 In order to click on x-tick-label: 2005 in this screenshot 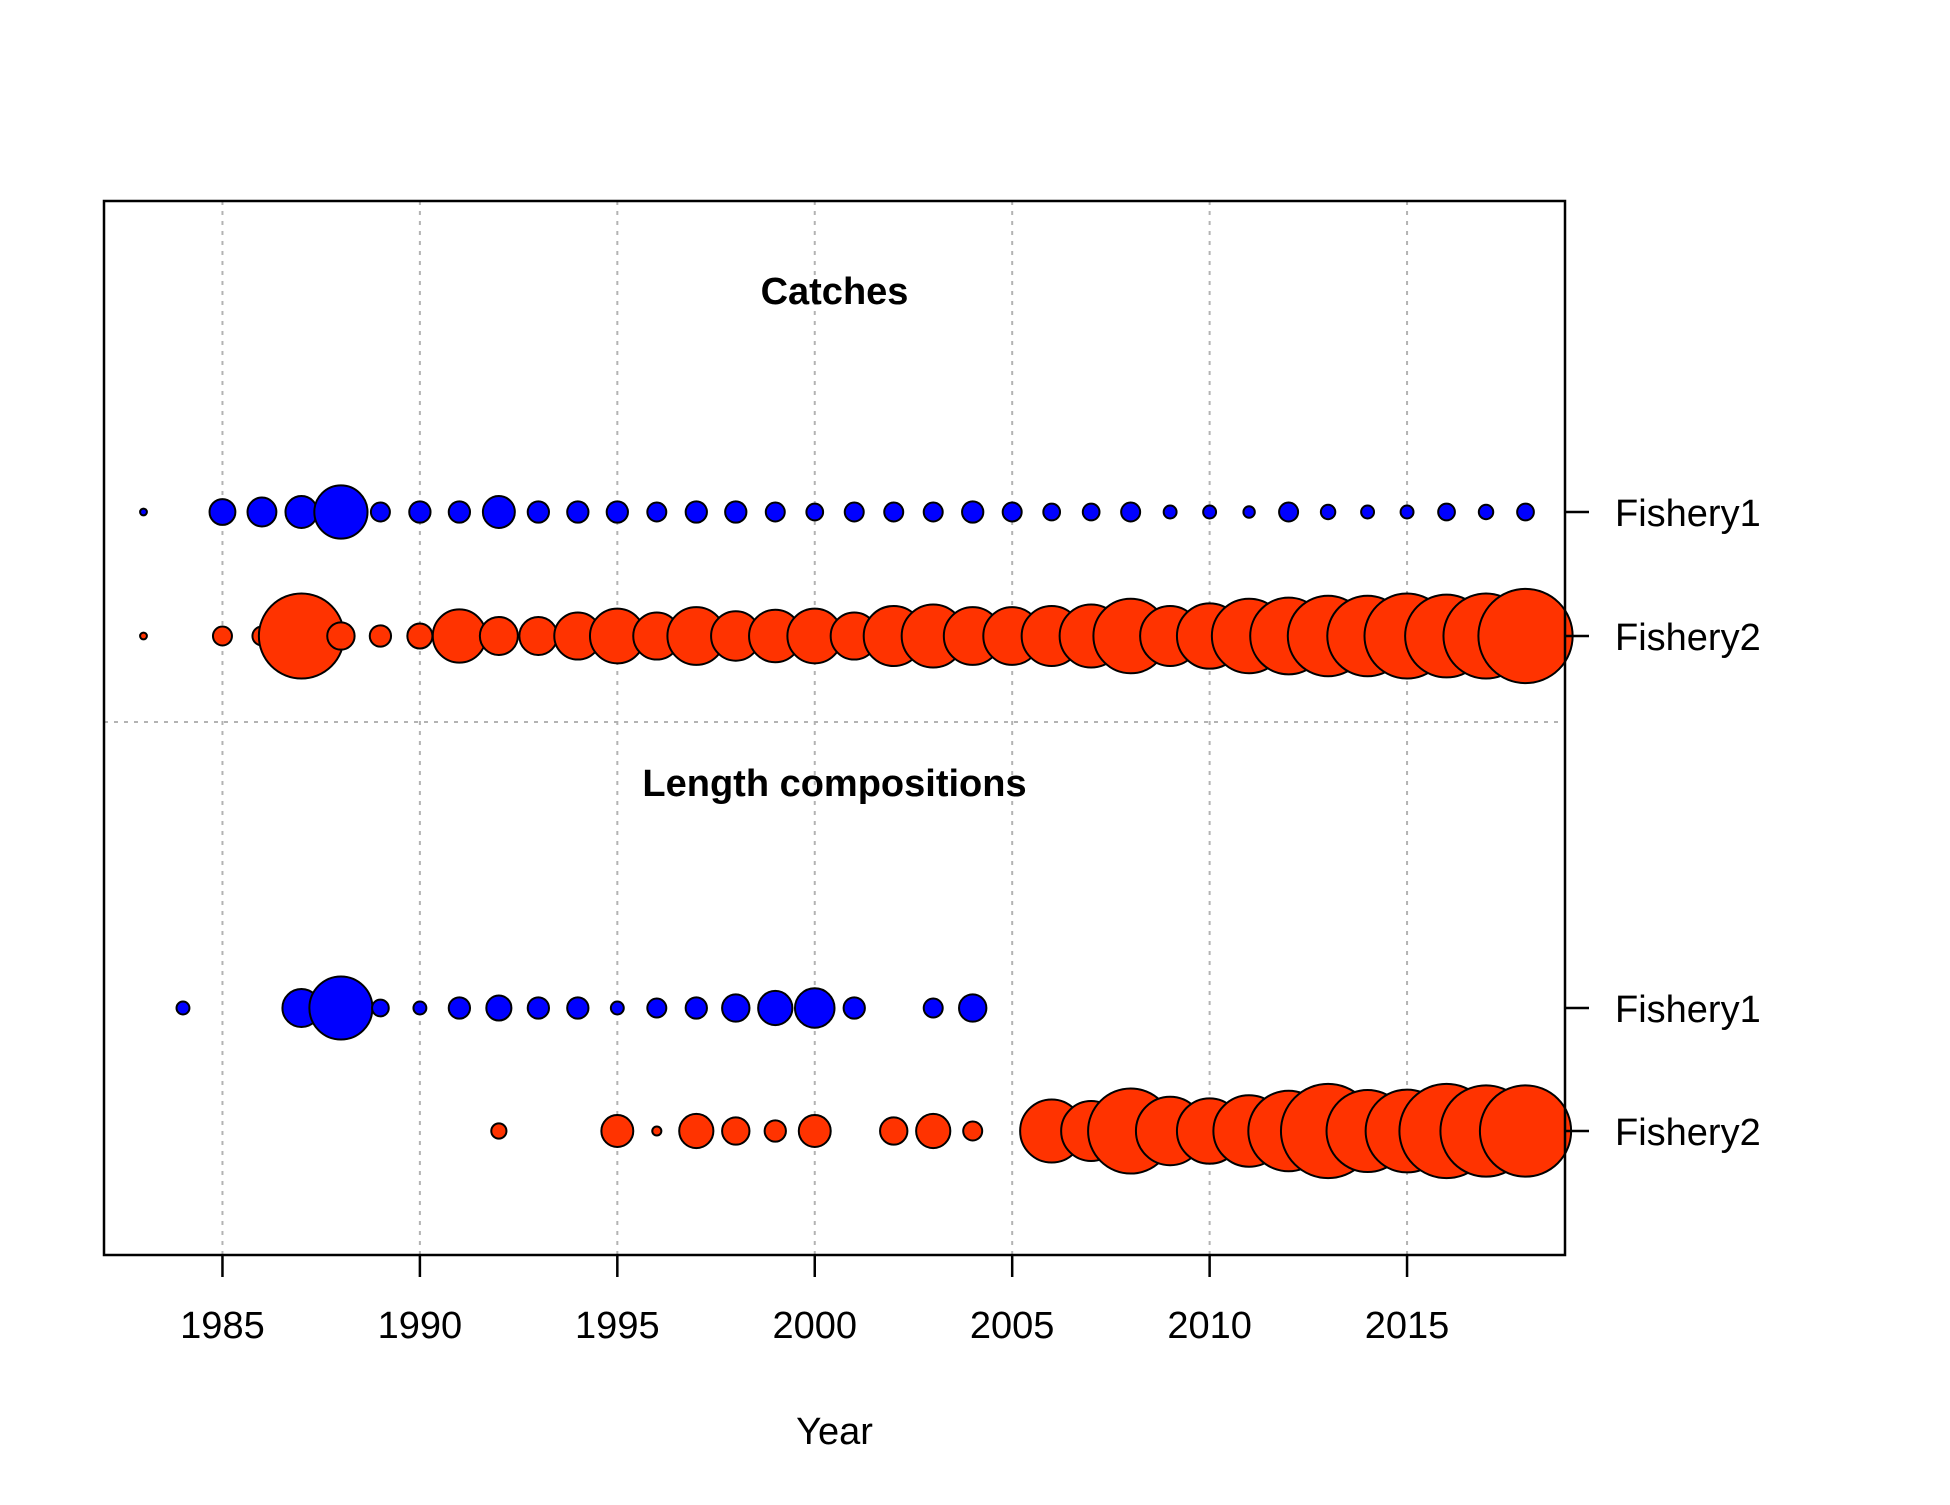, I will do `click(1012, 1326)`.